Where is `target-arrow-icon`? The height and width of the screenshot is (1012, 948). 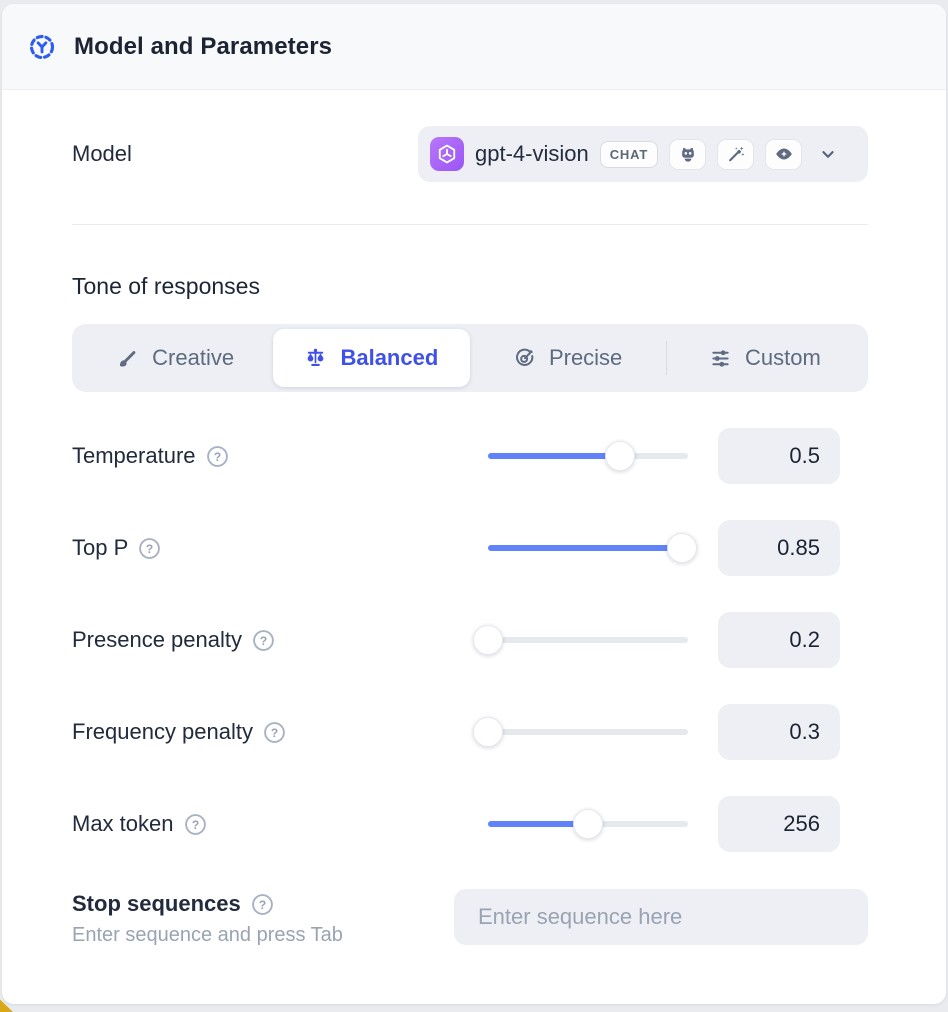 target-arrow-icon is located at coordinates (524, 358).